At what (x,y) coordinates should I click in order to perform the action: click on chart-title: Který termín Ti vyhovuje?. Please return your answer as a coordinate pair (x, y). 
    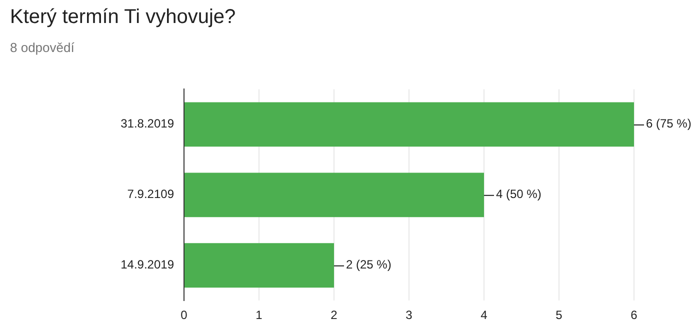
    Looking at the image, I should click on (123, 17).